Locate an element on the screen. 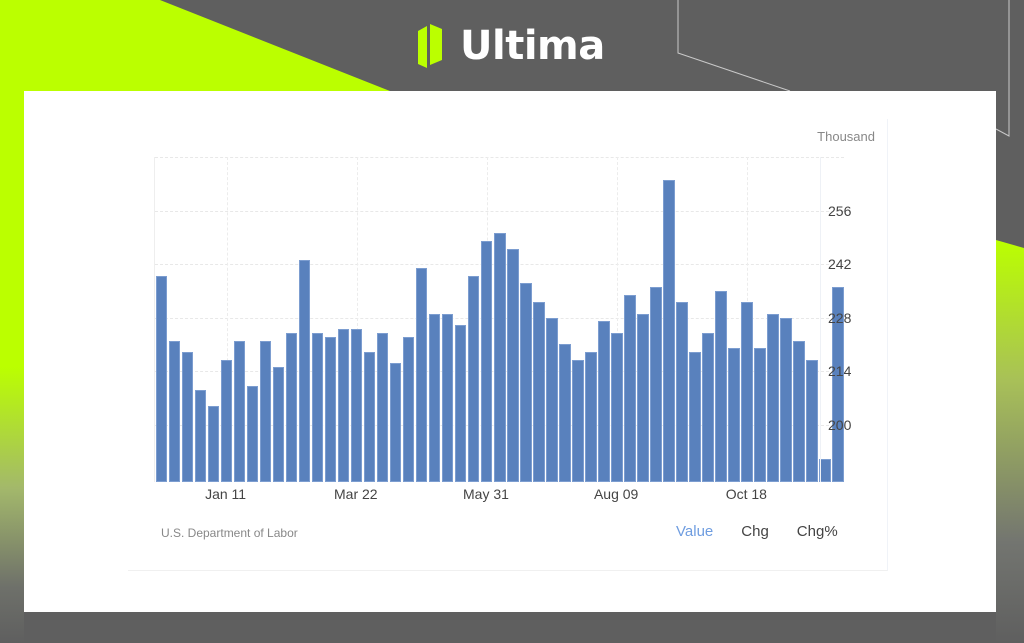 This screenshot has height=643, width=1024. y-tick-label: 228 is located at coordinates (840, 317).